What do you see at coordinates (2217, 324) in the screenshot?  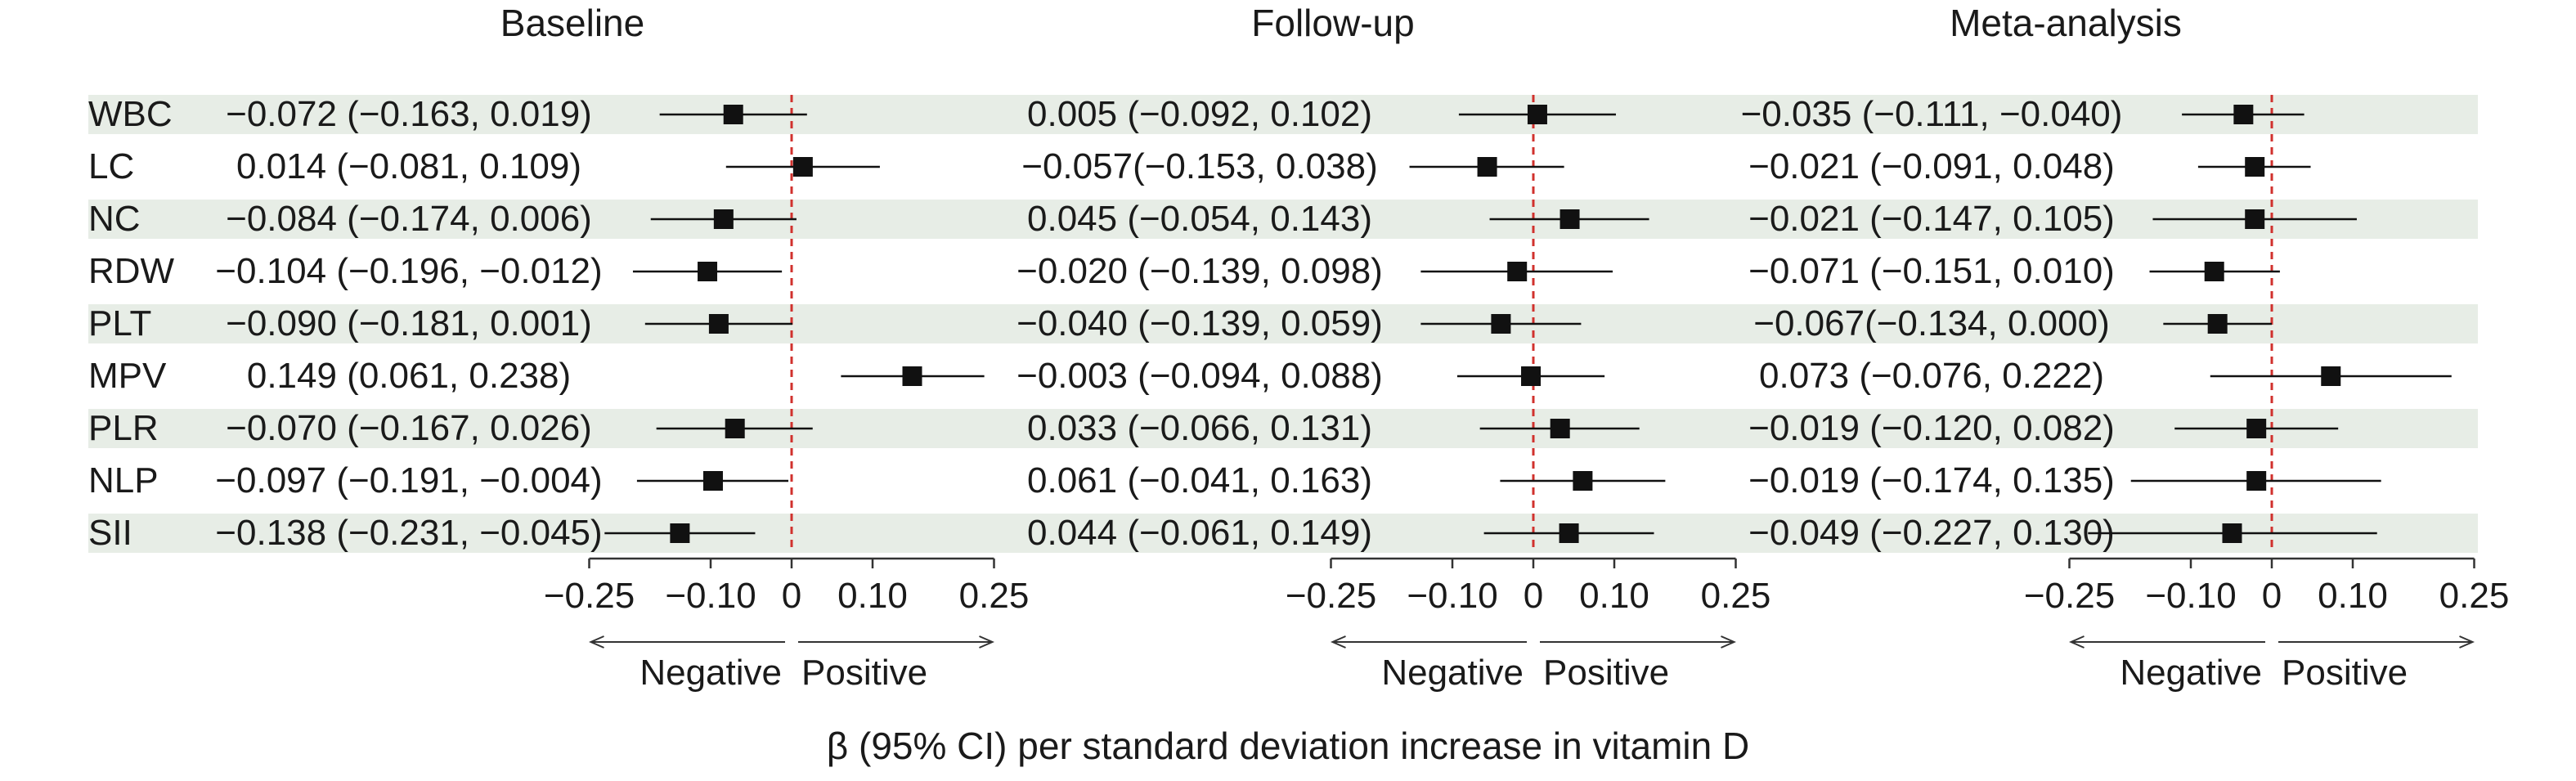 I see `point-estimate-plt` at bounding box center [2217, 324].